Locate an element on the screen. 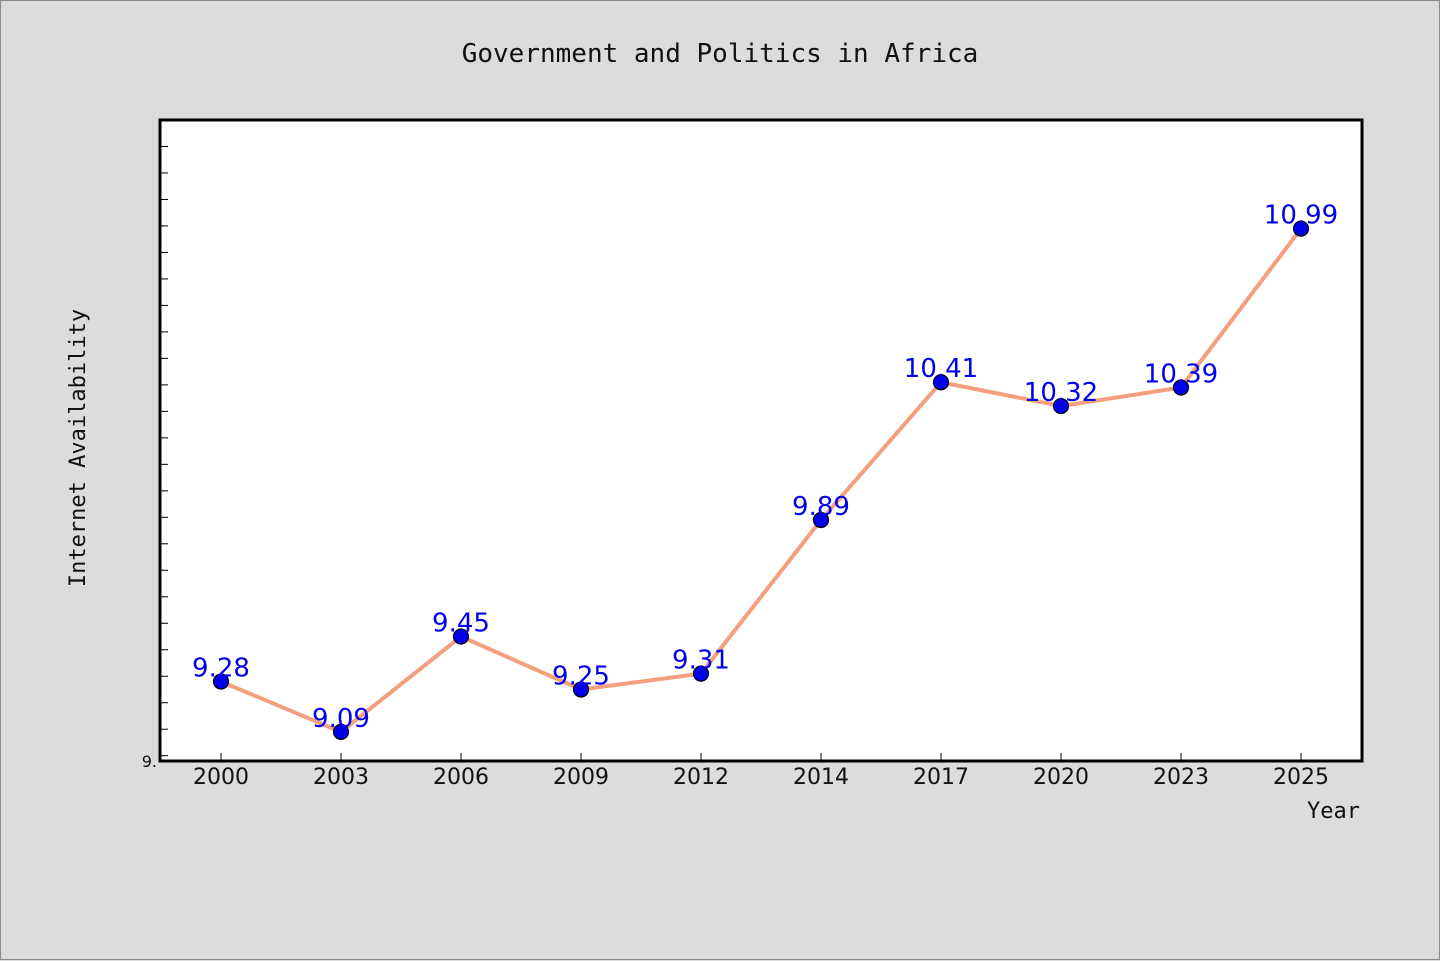  x-tick-label: 2014 is located at coordinates (821, 777).